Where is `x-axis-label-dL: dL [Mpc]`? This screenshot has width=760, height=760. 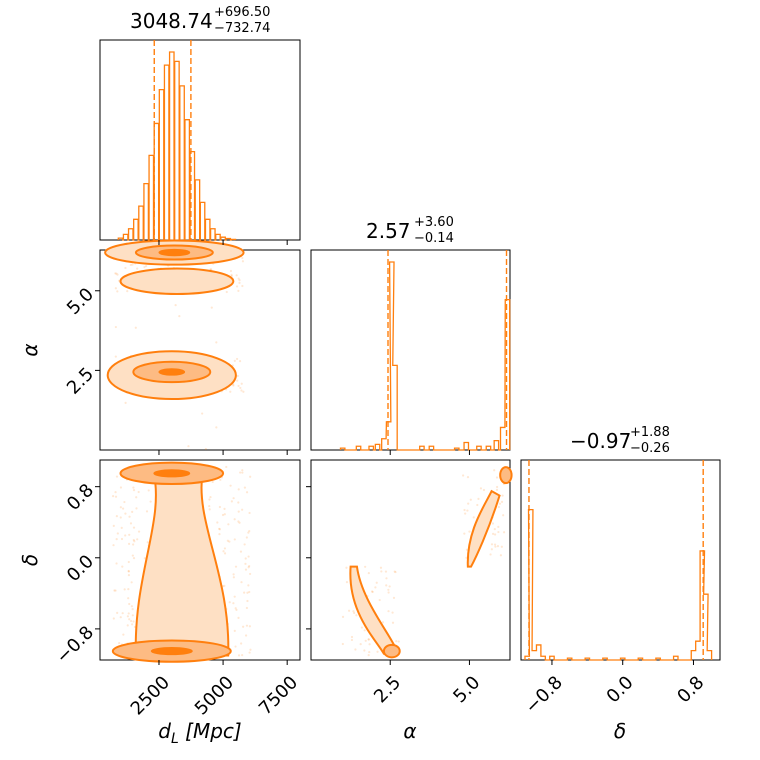
x-axis-label-dL: dL [Mpc] is located at coordinates (199, 733).